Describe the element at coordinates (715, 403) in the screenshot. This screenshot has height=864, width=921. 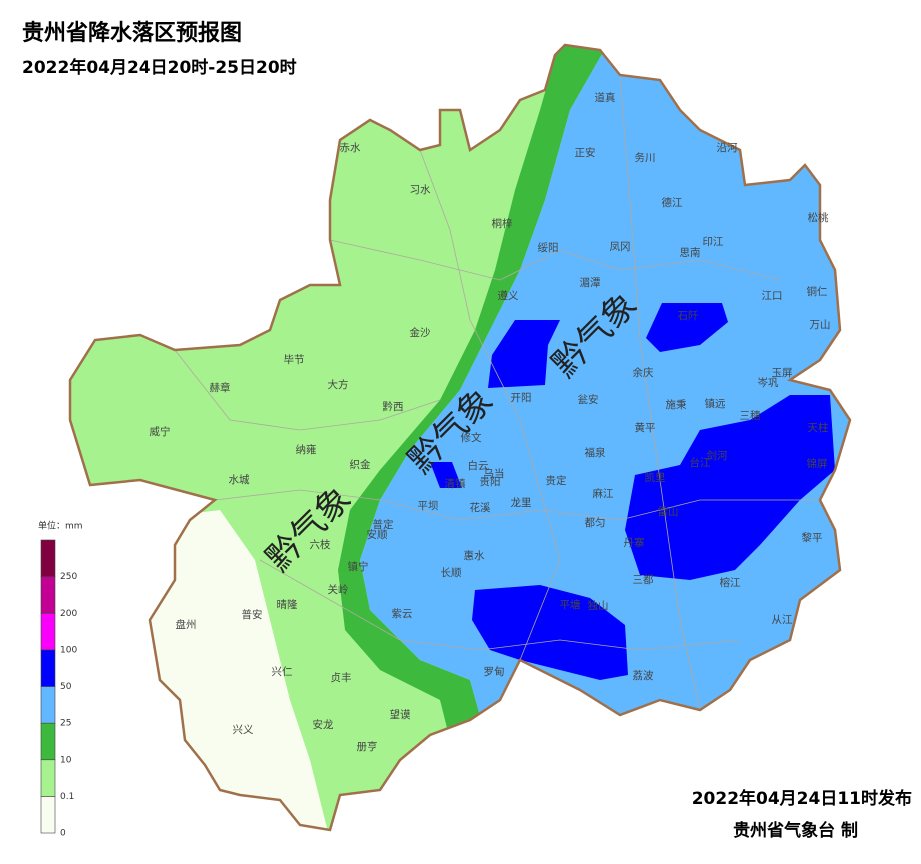
I see `county-label: 镇远` at that location.